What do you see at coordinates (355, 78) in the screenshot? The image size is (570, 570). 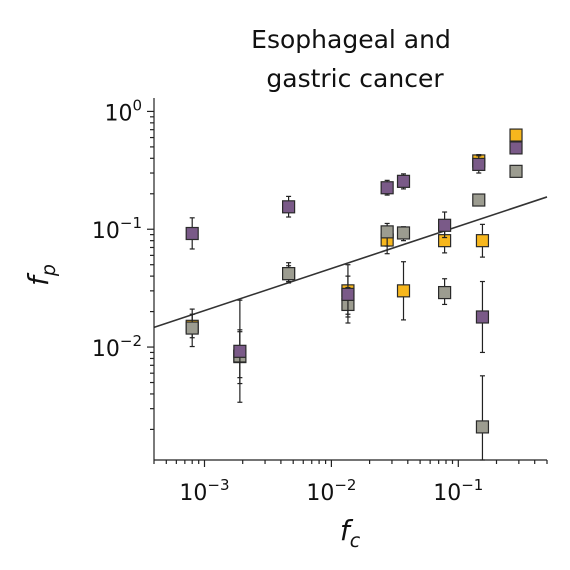 I see `chart-title-line-2: gastric cancer` at bounding box center [355, 78].